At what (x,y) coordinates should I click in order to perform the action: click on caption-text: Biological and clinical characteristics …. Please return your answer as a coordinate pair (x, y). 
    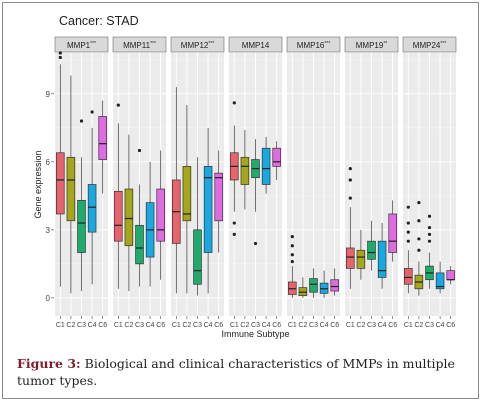
    Looking at the image, I should click on (236, 372).